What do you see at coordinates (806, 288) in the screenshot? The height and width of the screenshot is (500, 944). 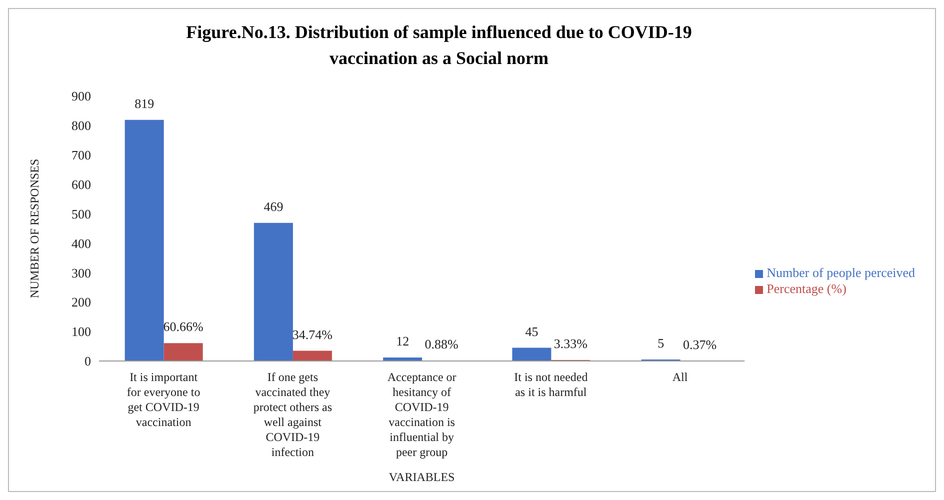 I see `legend-label: Percentage (%)` at bounding box center [806, 288].